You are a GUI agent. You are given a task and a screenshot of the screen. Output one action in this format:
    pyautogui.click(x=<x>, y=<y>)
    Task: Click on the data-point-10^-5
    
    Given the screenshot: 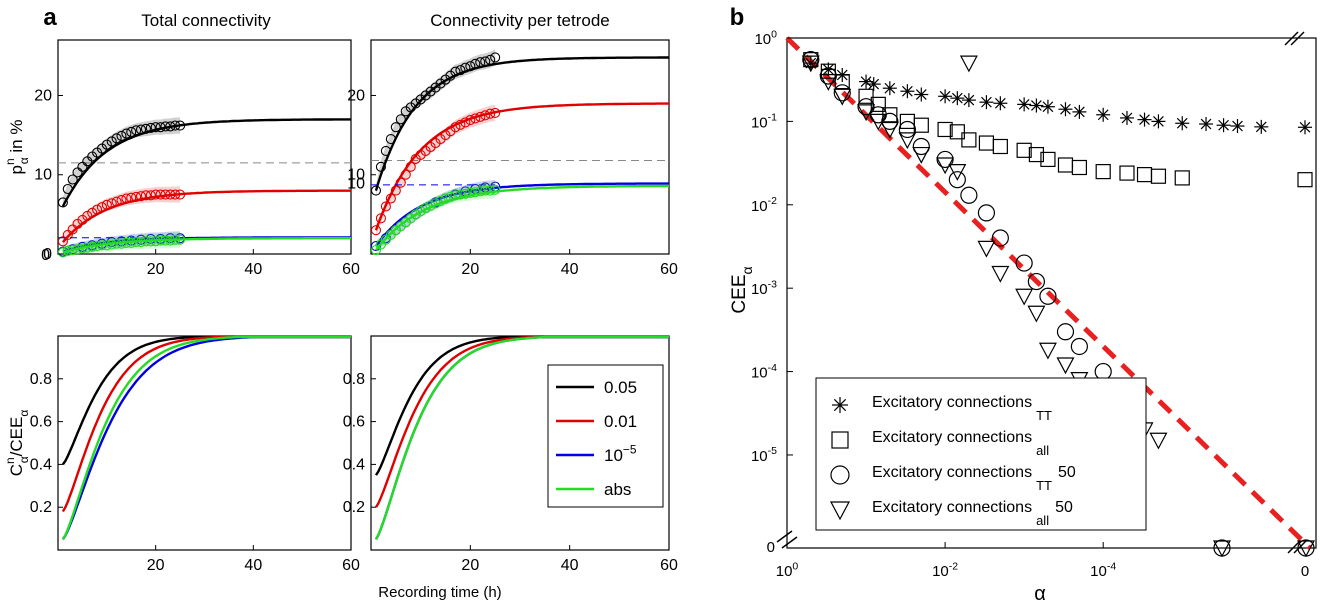 What is the action you would take?
    pyautogui.click(x=150, y=238)
    